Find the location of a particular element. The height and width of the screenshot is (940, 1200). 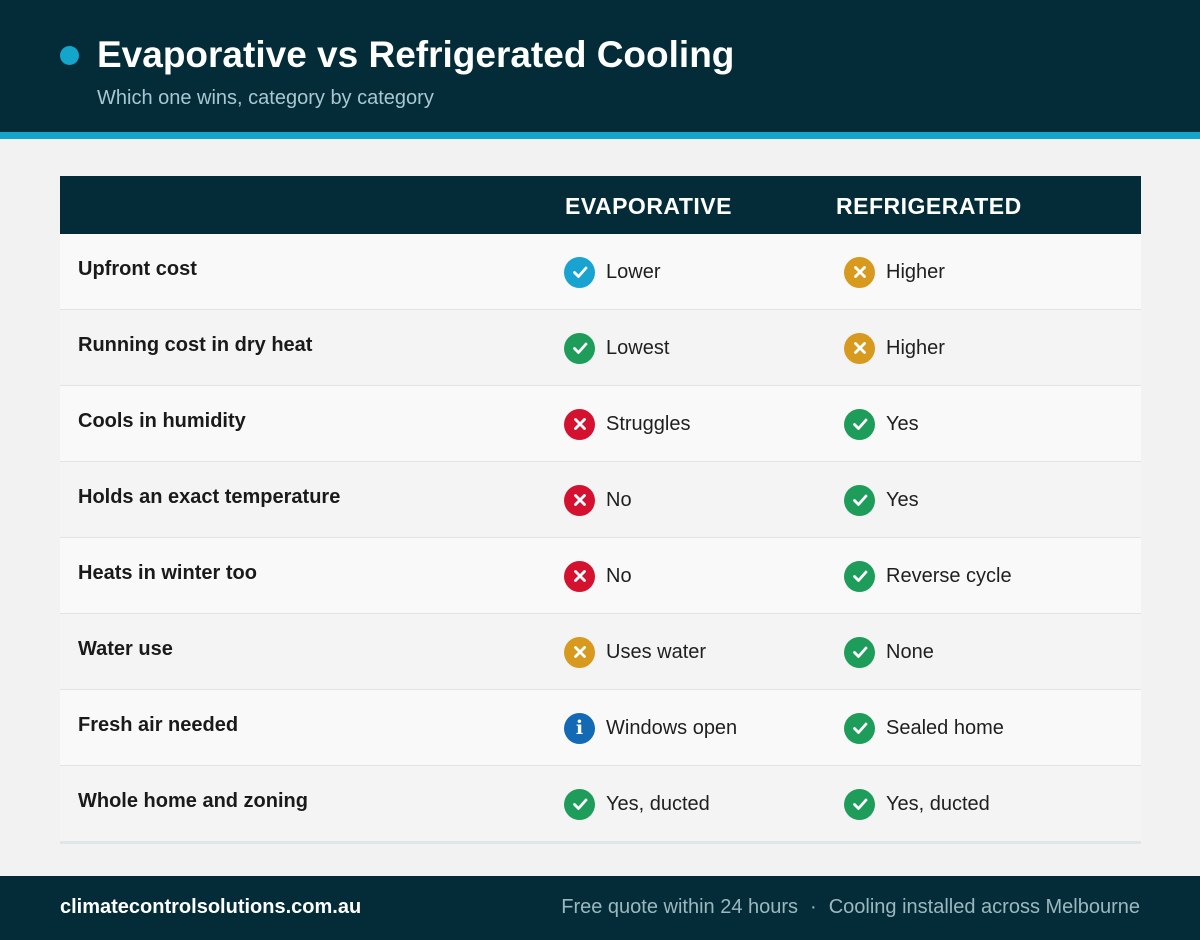

evaporative-value: Lower is located at coordinates (633, 271).